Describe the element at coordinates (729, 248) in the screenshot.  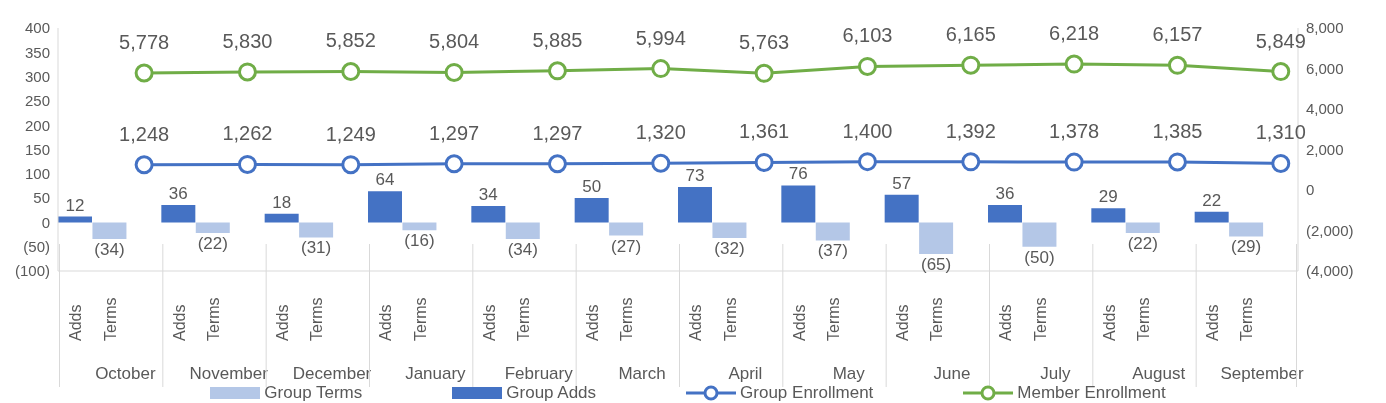
I see `data-label: (32)` at that location.